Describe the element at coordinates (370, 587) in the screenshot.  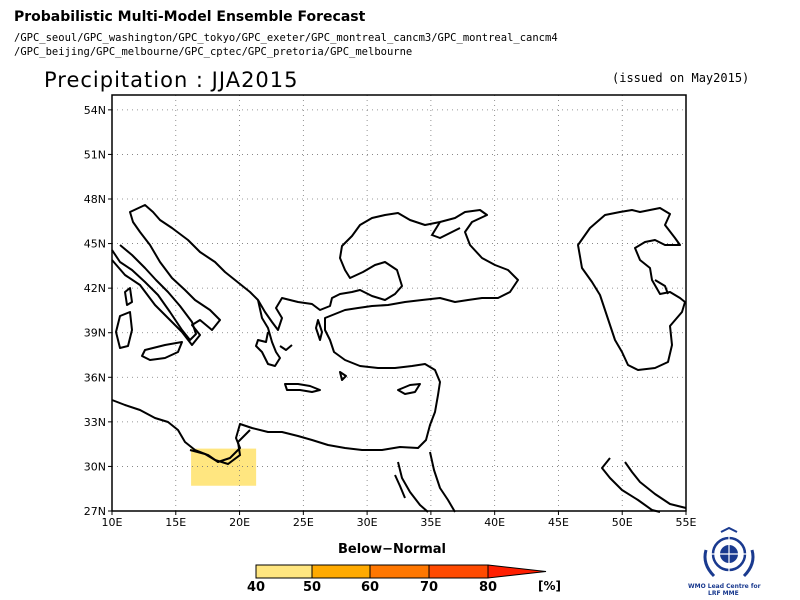
I see `colorbar-label-60: 60` at that location.